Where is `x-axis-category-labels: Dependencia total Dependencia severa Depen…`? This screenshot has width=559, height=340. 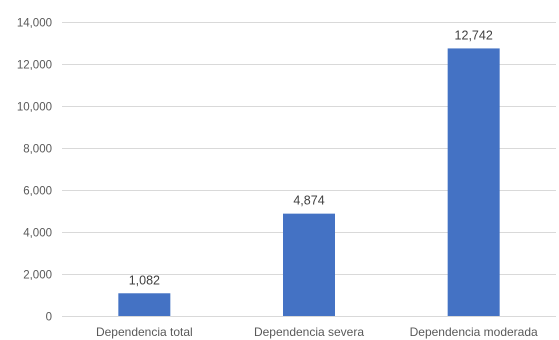
x-axis-category-labels: Dependencia total Dependencia severa Depen… is located at coordinates (317, 332).